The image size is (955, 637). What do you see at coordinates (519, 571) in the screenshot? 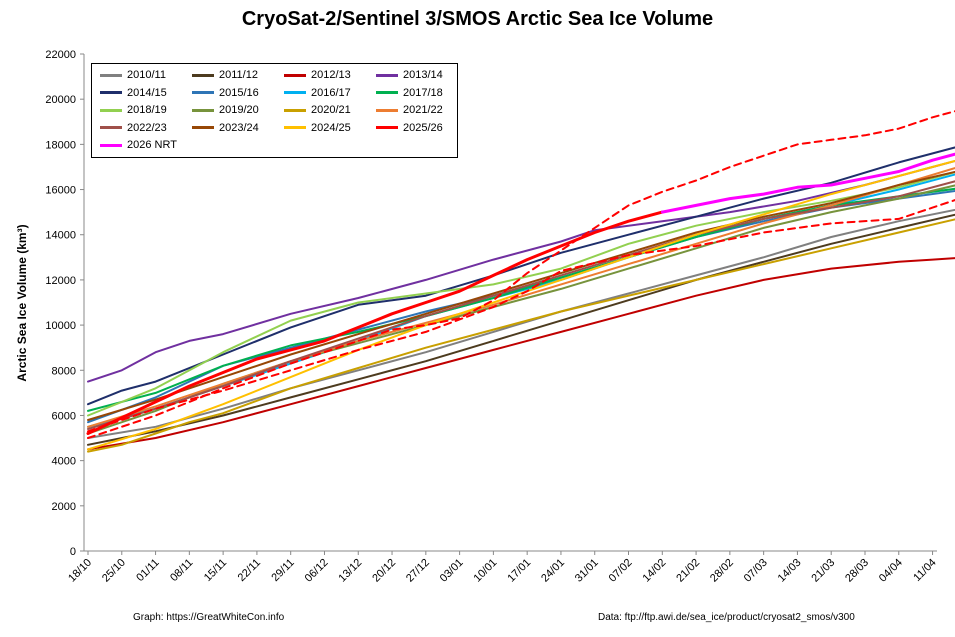
I see `x-tick-label: 17/01` at bounding box center [519, 571].